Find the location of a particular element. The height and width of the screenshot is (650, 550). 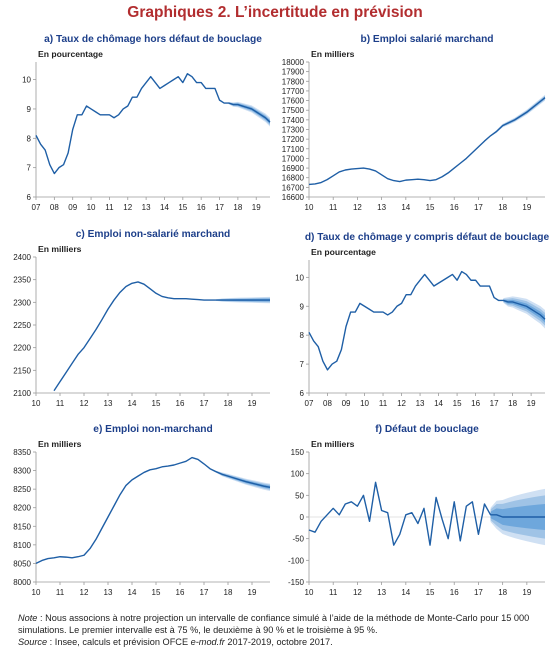

y-tick-label: 17900 is located at coordinates (293, 72).